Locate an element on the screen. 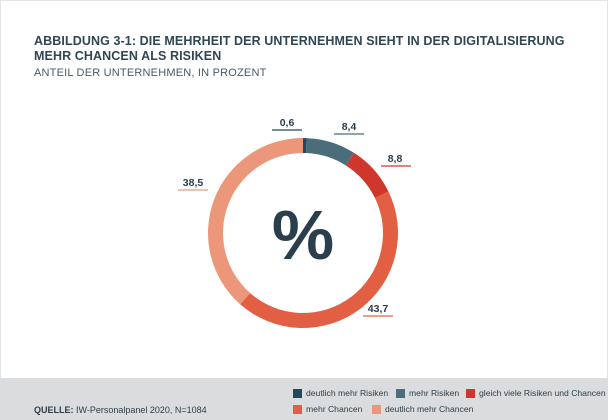 The width and height of the screenshot is (608, 420). legend-item-gleich-viele: gleich viele Risiken und Chancen is located at coordinates (536, 393).